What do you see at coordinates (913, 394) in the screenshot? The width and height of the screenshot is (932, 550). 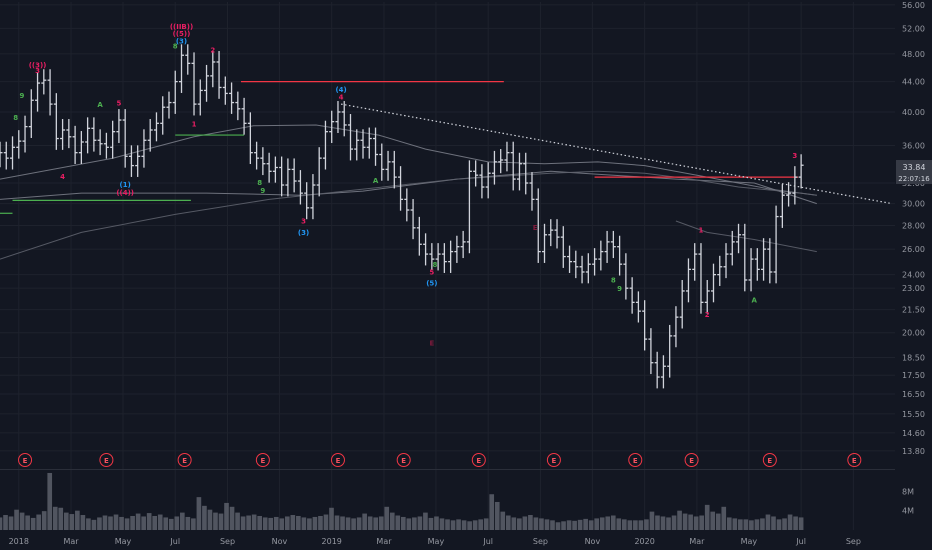 I see `price-tick-label: 16.50` at bounding box center [913, 394].